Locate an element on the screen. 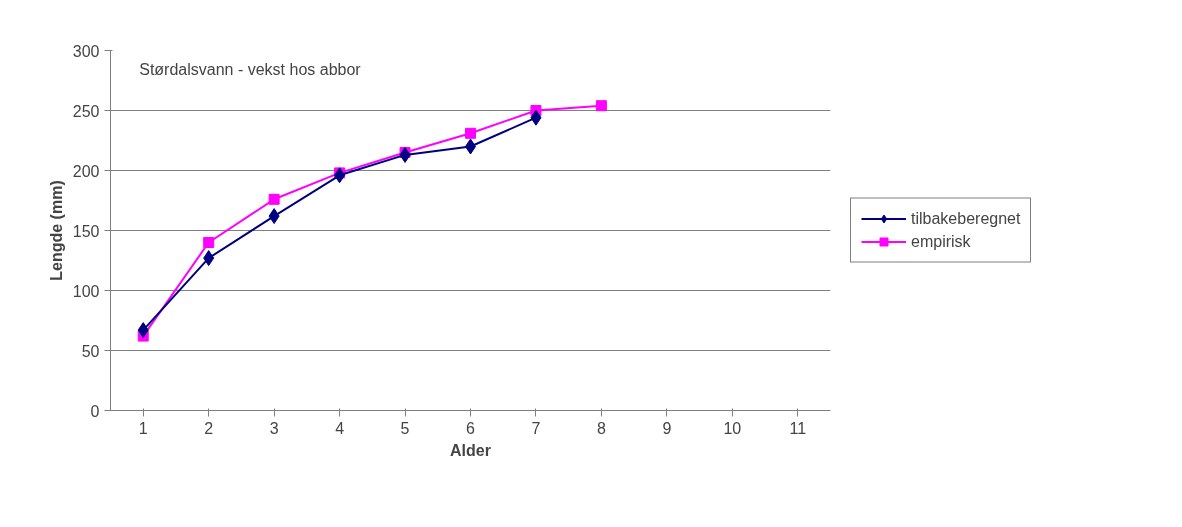 The height and width of the screenshot is (527, 1182). y-axis-title: Lengde (mm) is located at coordinates (56, 230).